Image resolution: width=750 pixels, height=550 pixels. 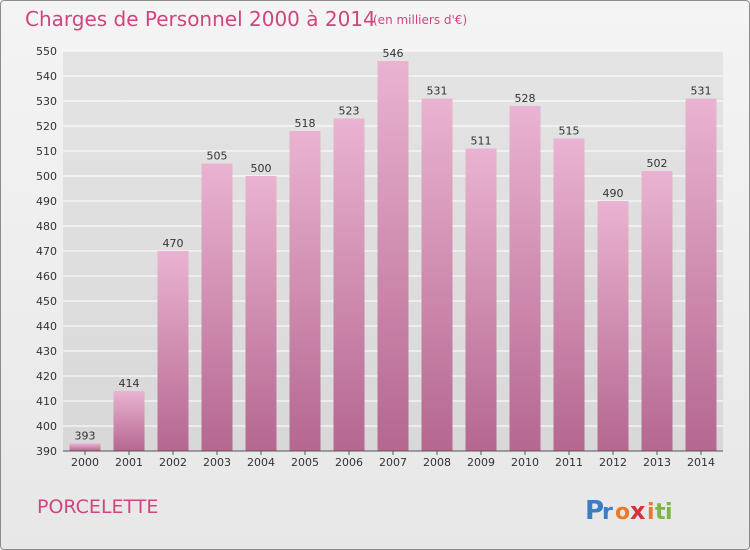 I want to click on y-tick-label: 520, so click(x=46, y=126).